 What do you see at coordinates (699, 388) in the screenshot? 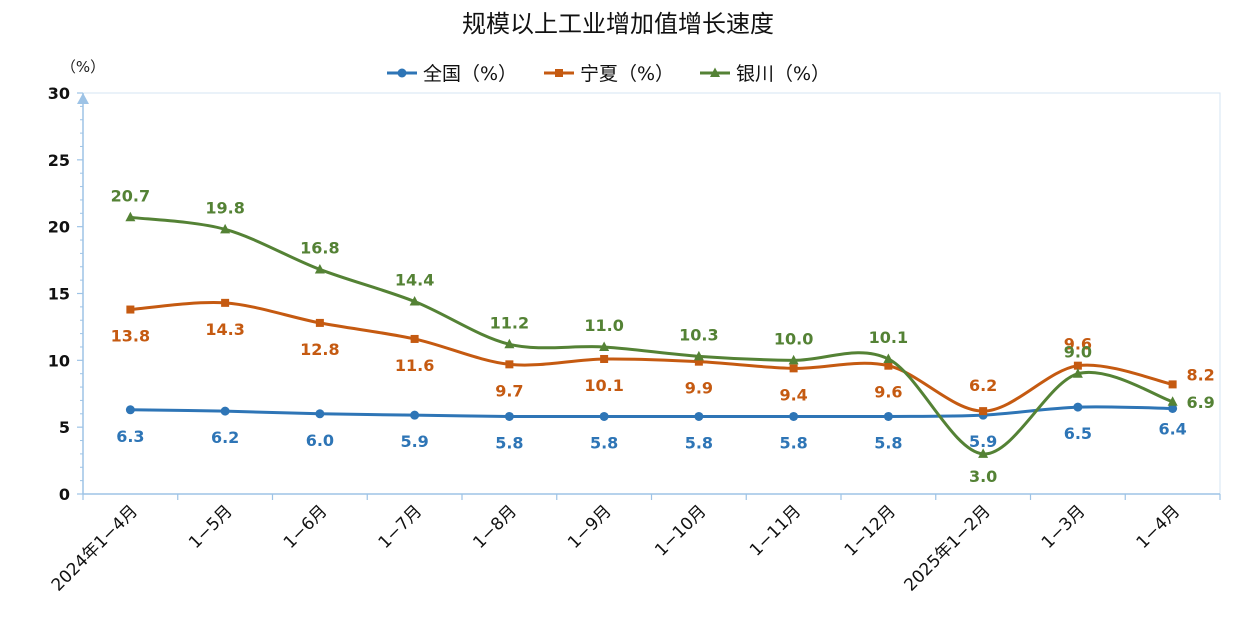
I see `data-label: 9.9` at bounding box center [699, 388].